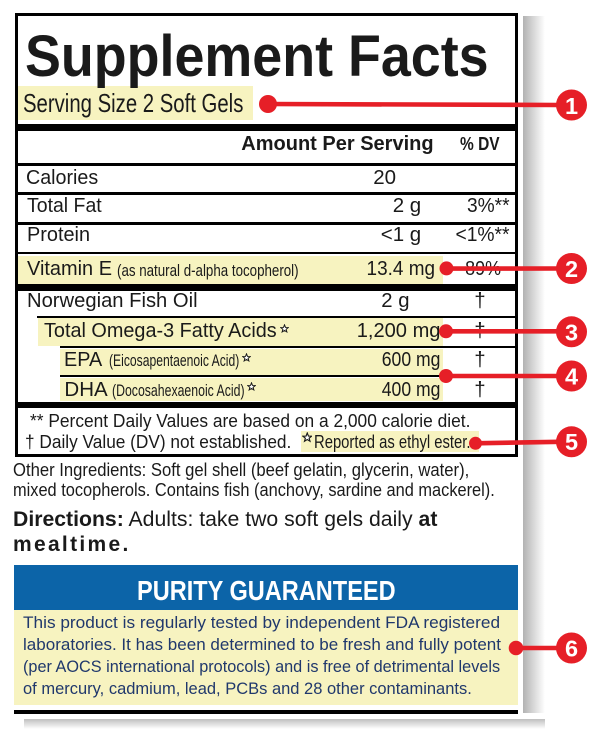  What do you see at coordinates (571, 376) in the screenshot?
I see `svg-text: 4` at bounding box center [571, 376].